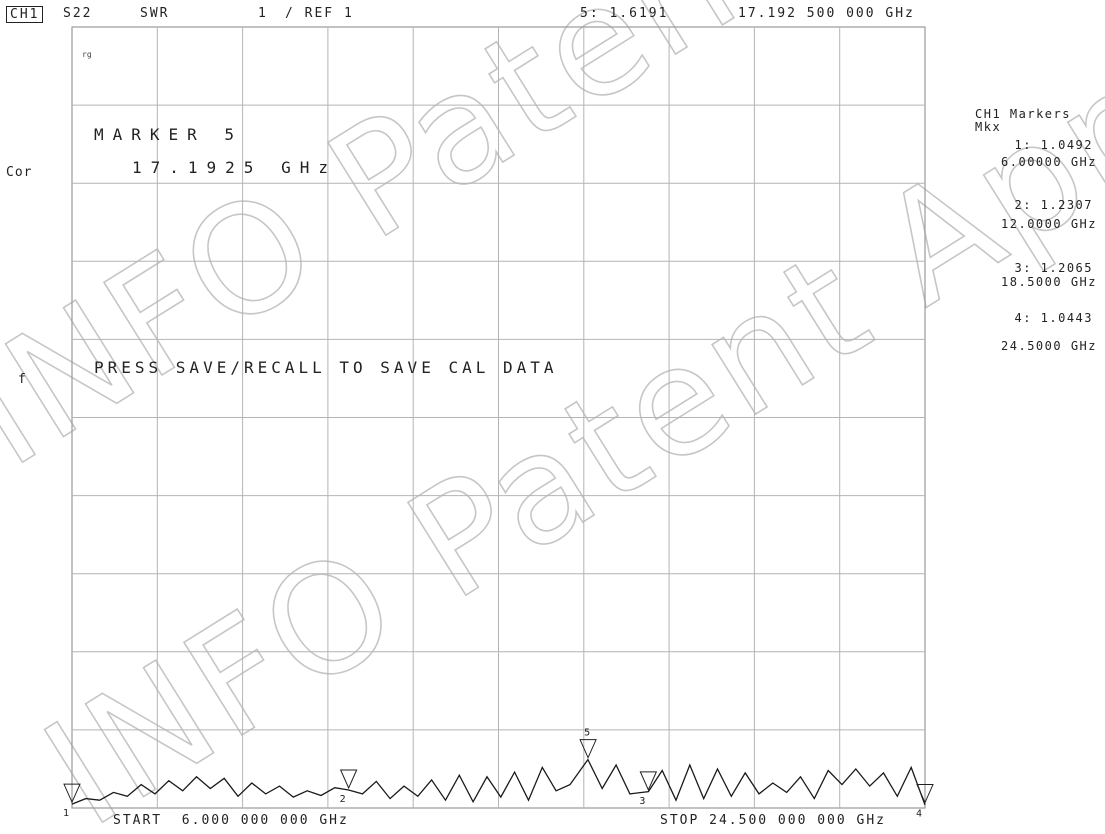 Image resolution: width=1105 pixels, height=834 pixels. Describe the element at coordinates (1053, 318) in the screenshot. I see `marker-4-value: 4: 1.0443` at that location.